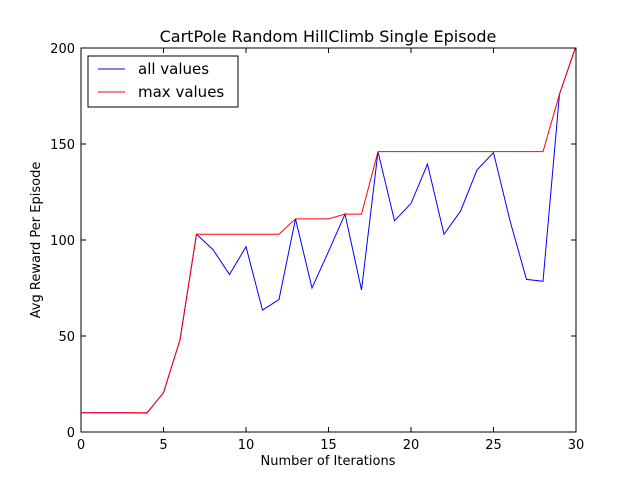  Describe the element at coordinates (246, 445) in the screenshot. I see `x-tick-label: 10` at that location.